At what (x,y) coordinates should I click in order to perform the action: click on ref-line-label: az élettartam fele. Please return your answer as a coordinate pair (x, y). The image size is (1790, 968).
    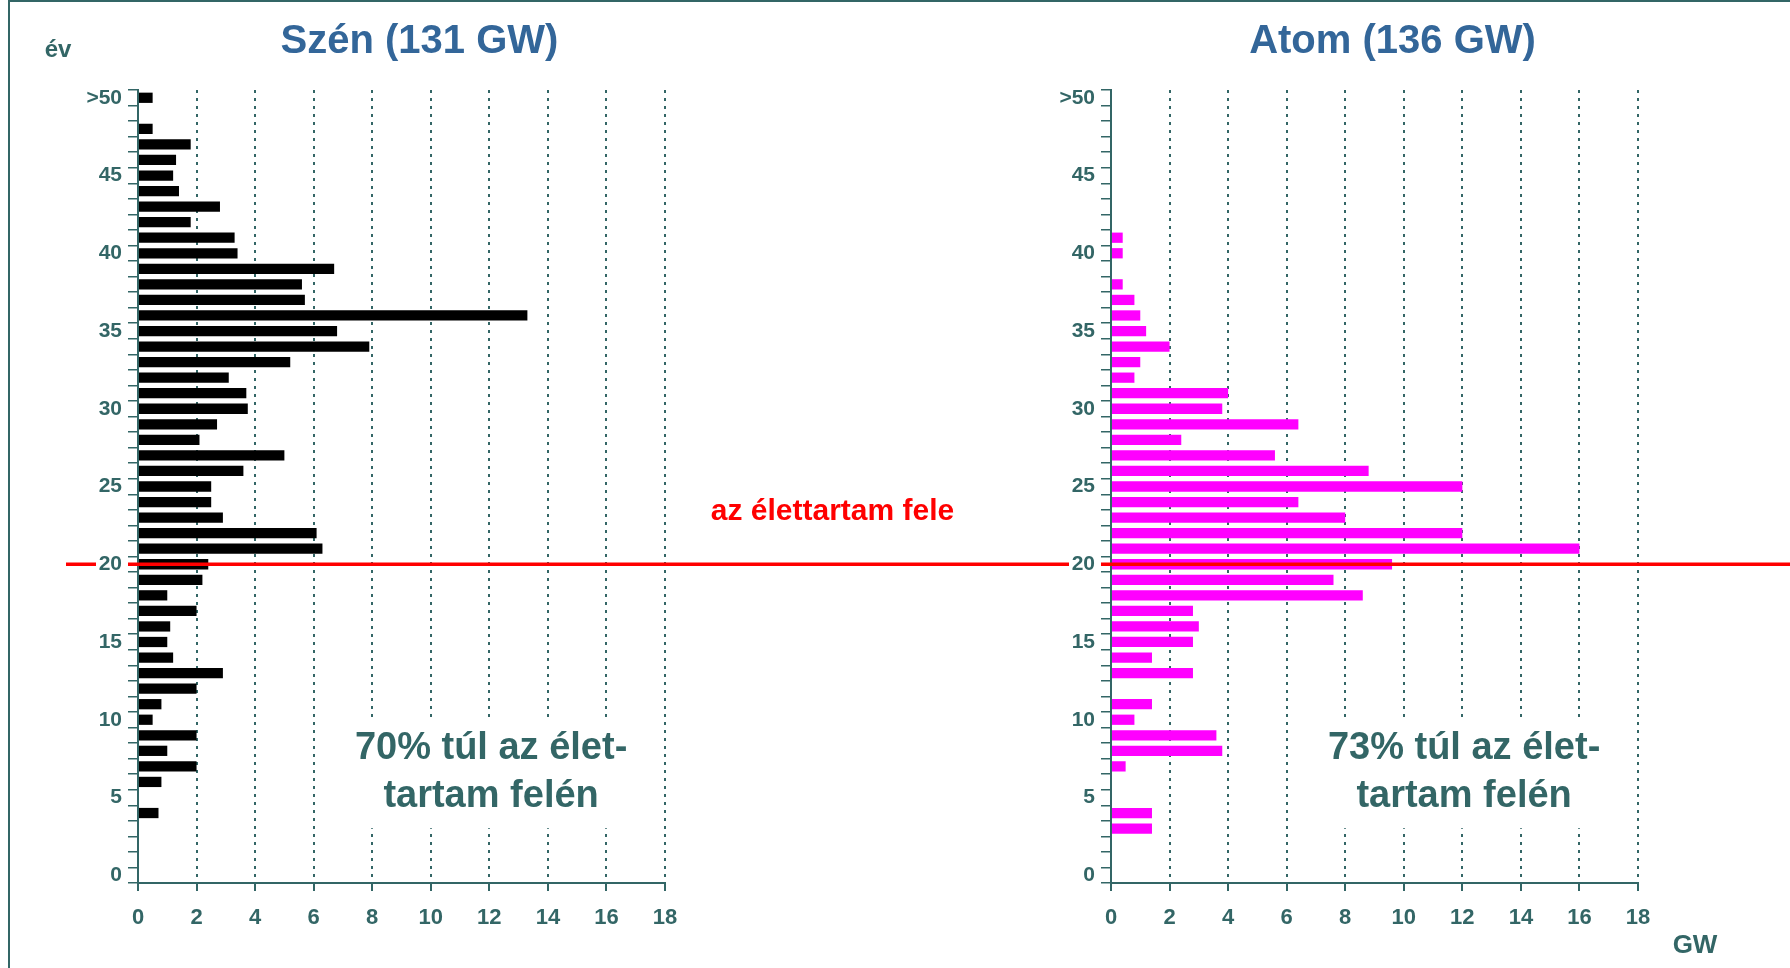
    Looking at the image, I should click on (832, 509).